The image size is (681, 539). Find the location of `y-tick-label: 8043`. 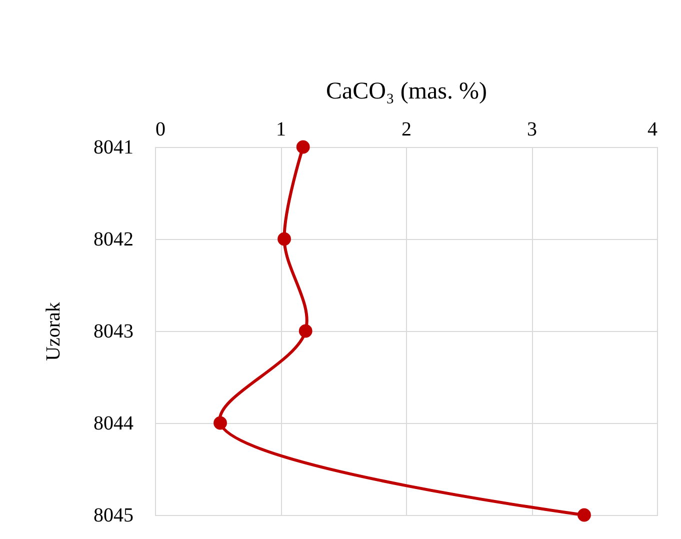

y-tick-label: 8043 is located at coordinates (114, 331).